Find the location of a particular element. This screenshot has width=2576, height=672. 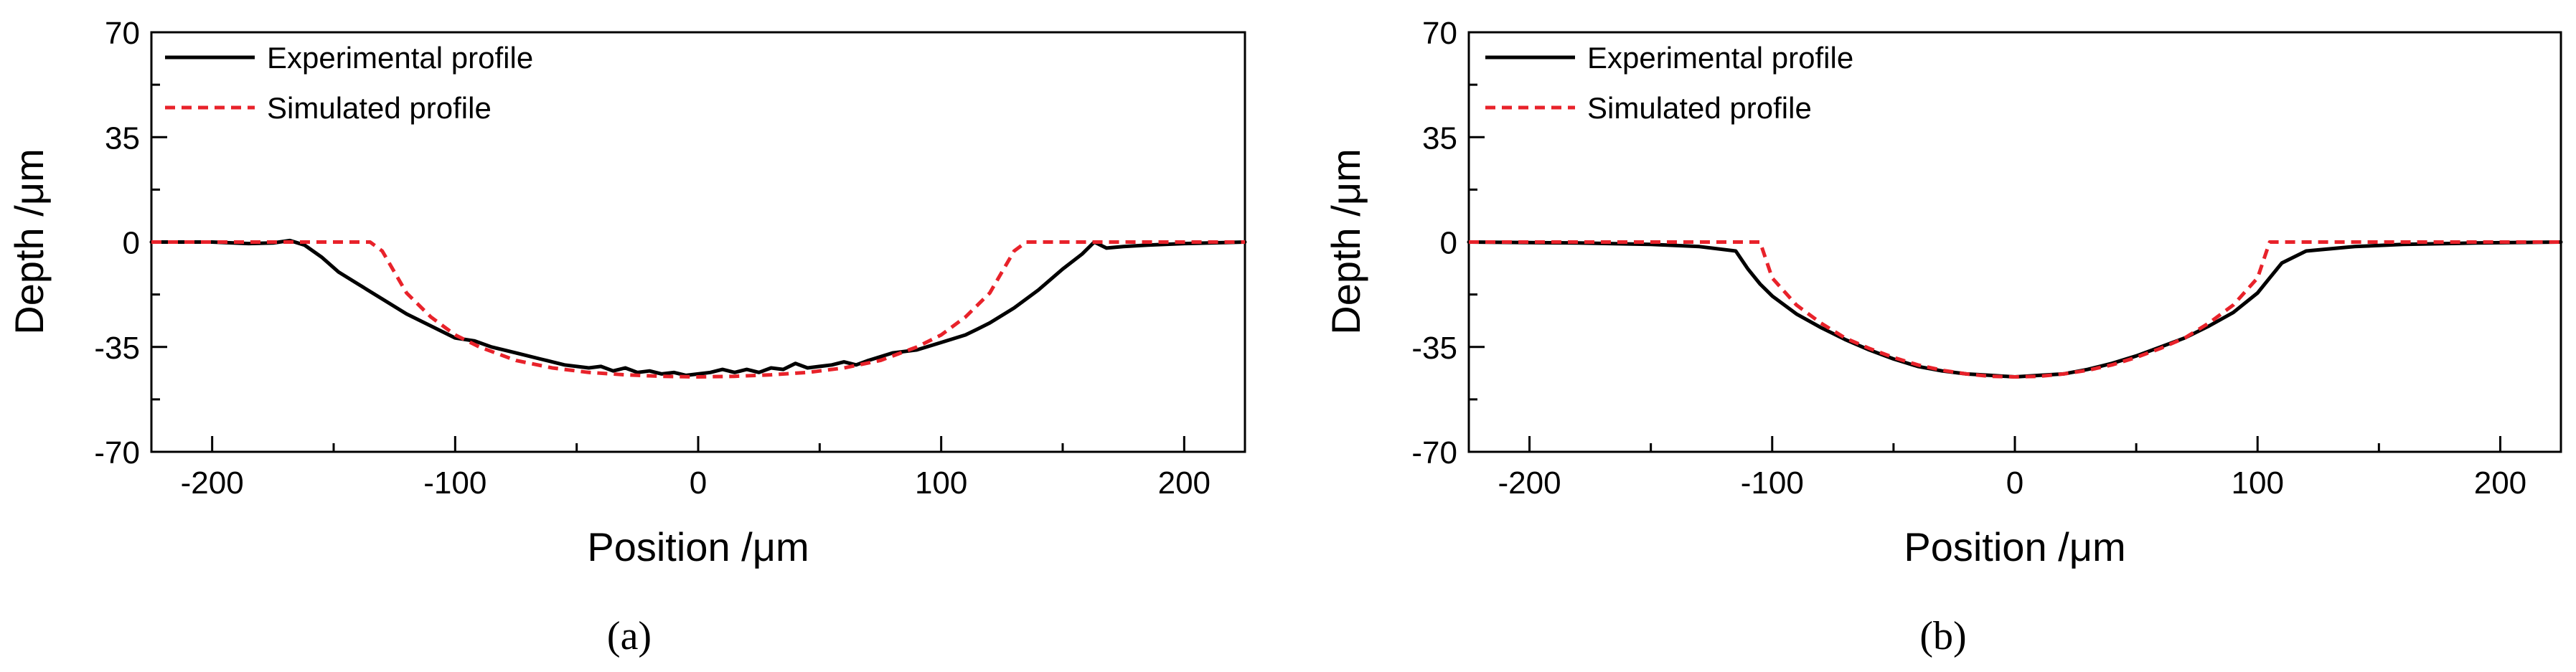

panel-label-a: (a) is located at coordinates (629, 636).